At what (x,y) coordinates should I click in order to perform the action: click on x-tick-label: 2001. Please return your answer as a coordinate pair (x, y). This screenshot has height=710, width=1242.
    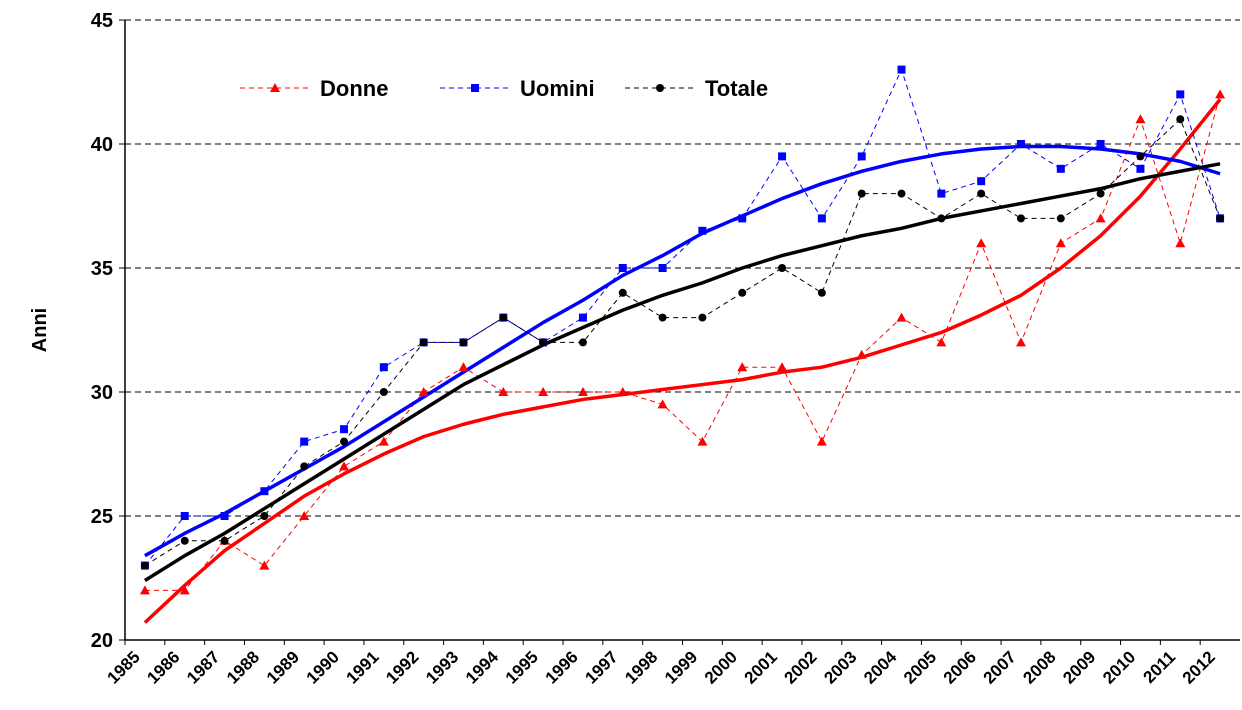
    Looking at the image, I should click on (761, 667).